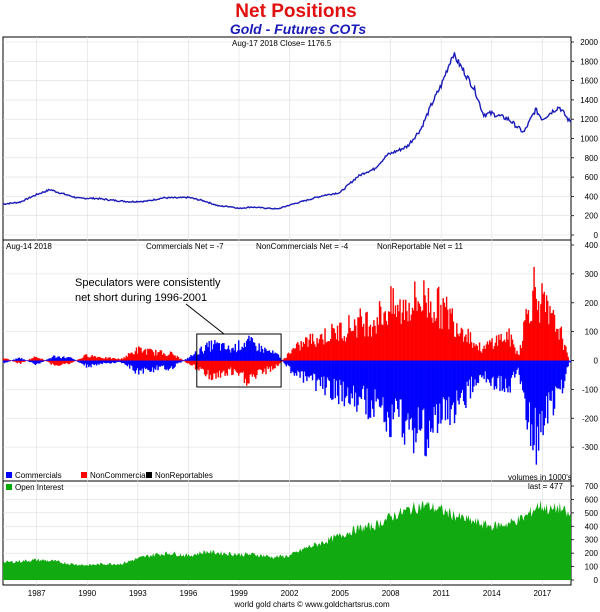  Describe the element at coordinates (590, 447) in the screenshot. I see `cot-ytick-label: -300` at that location.